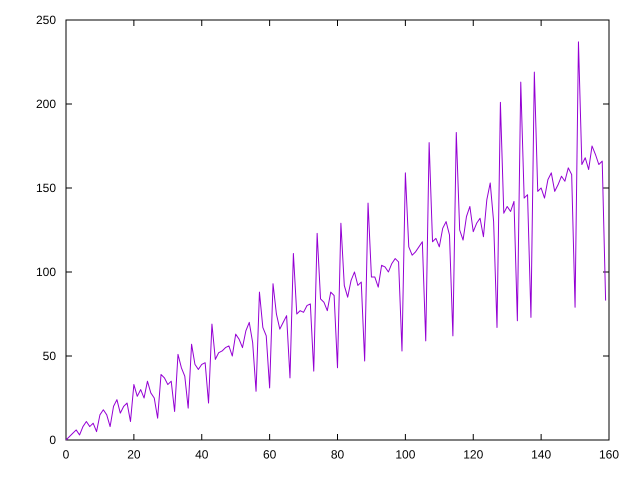 The height and width of the screenshot is (480, 640). I want to click on y-tick-label: 0, so click(52, 439).